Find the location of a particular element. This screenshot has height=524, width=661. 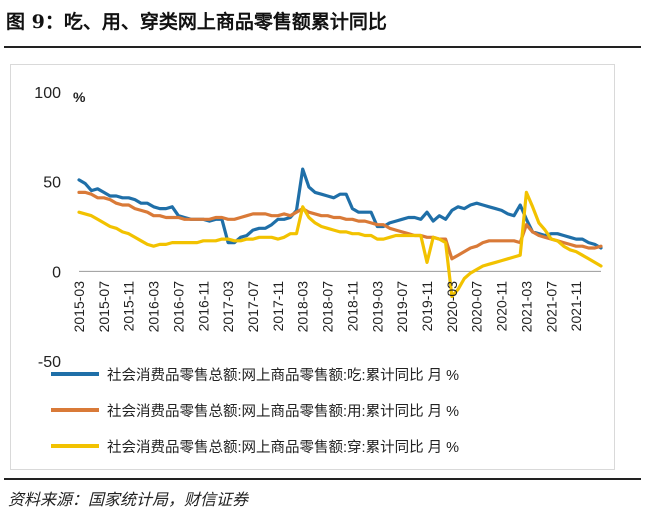

y-axis: -50 0 50 100 is located at coordinates (47, 228).